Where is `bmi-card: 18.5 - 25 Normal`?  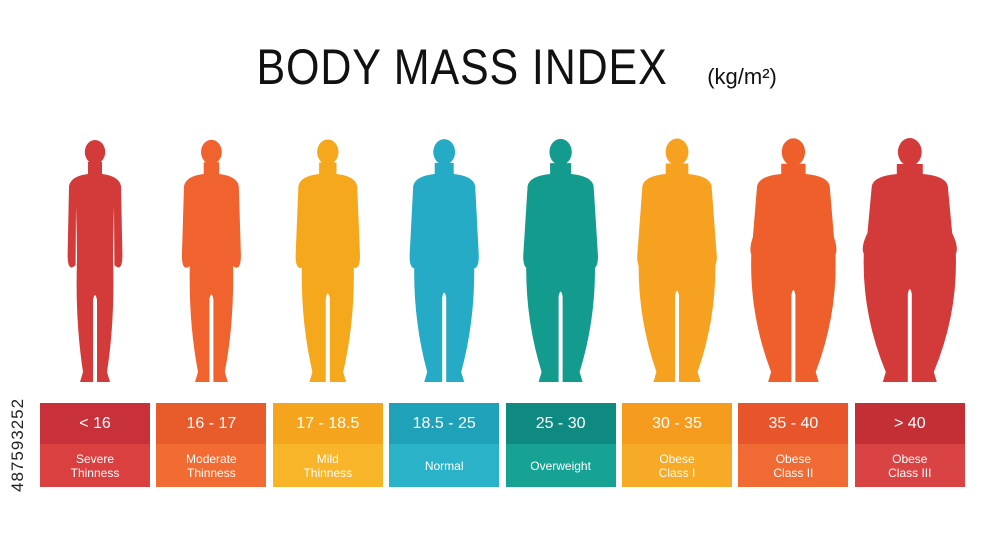
bmi-card: 18.5 - 25 Normal is located at coordinates (444, 445).